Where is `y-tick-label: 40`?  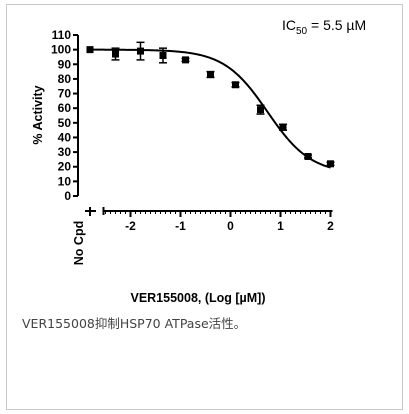 y-tick-label: 40 is located at coordinates (65, 137).